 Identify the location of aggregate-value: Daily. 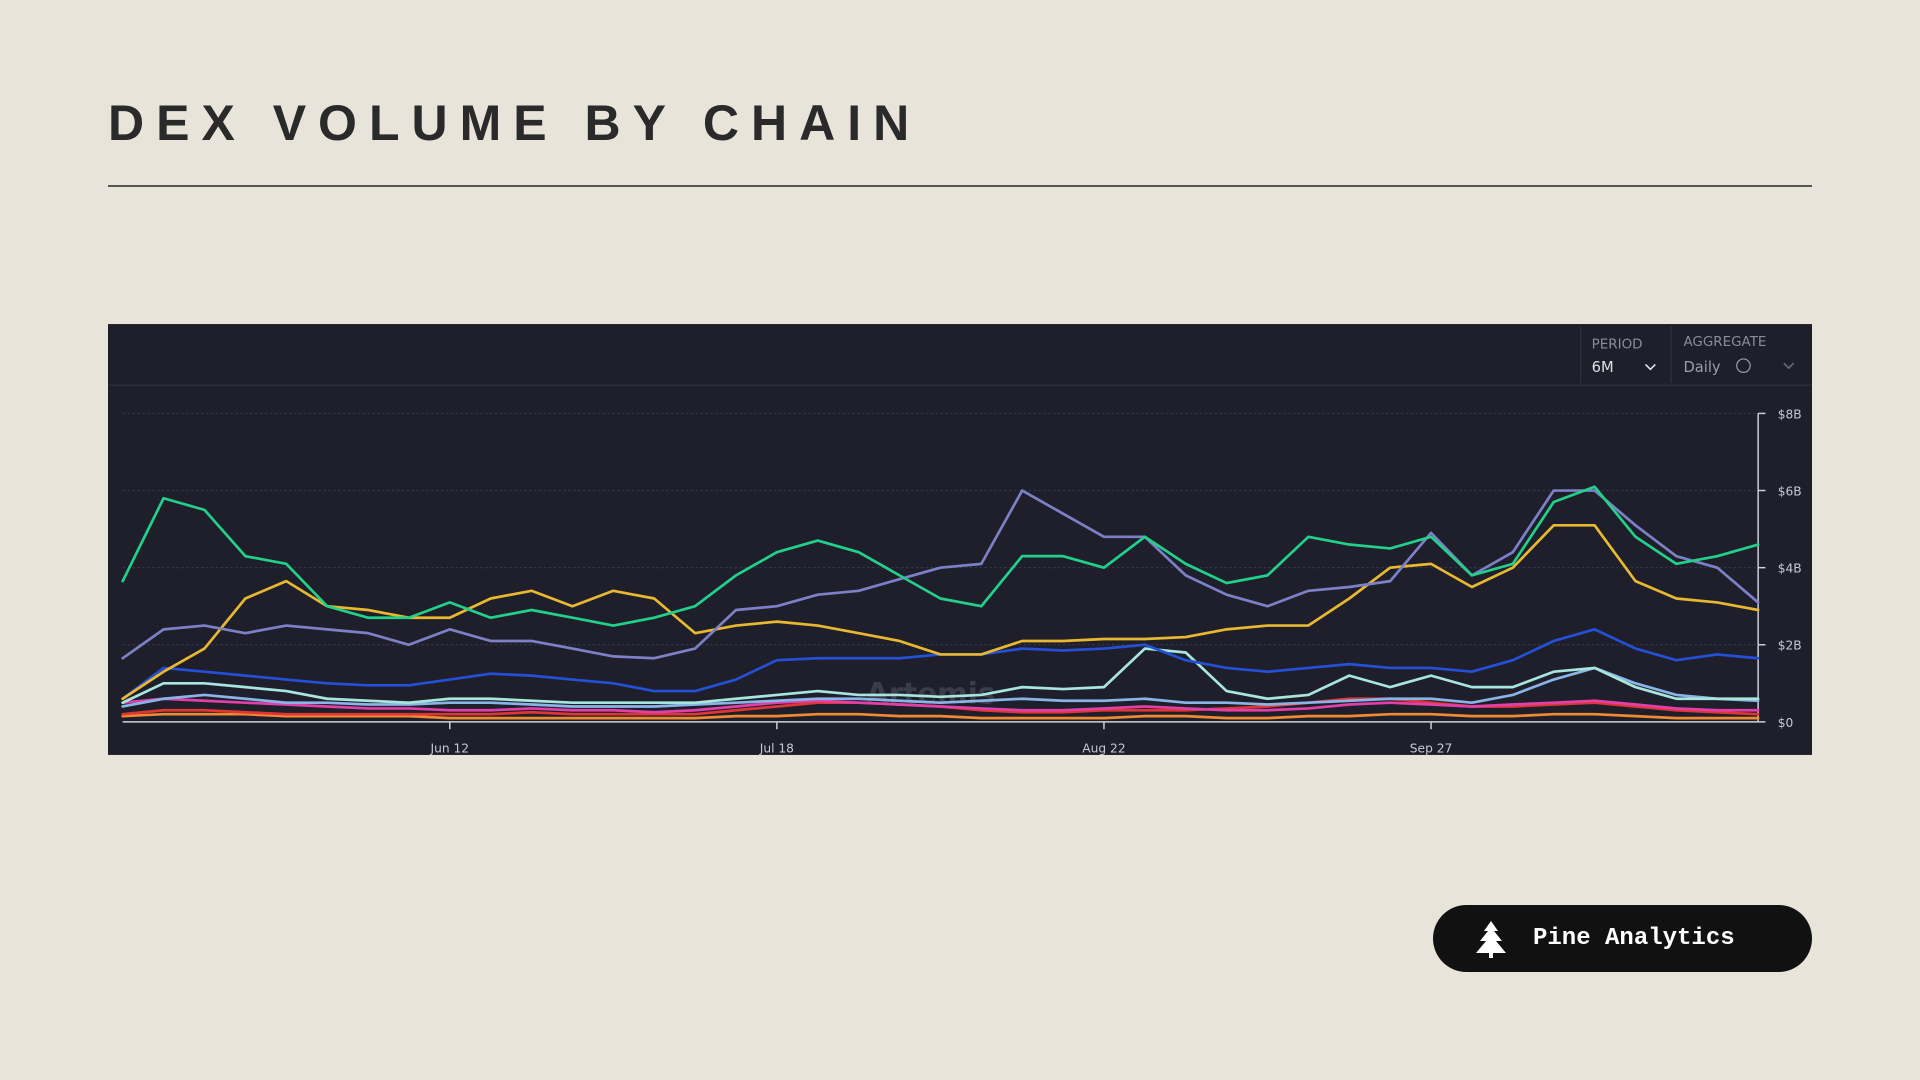
(1701, 367).